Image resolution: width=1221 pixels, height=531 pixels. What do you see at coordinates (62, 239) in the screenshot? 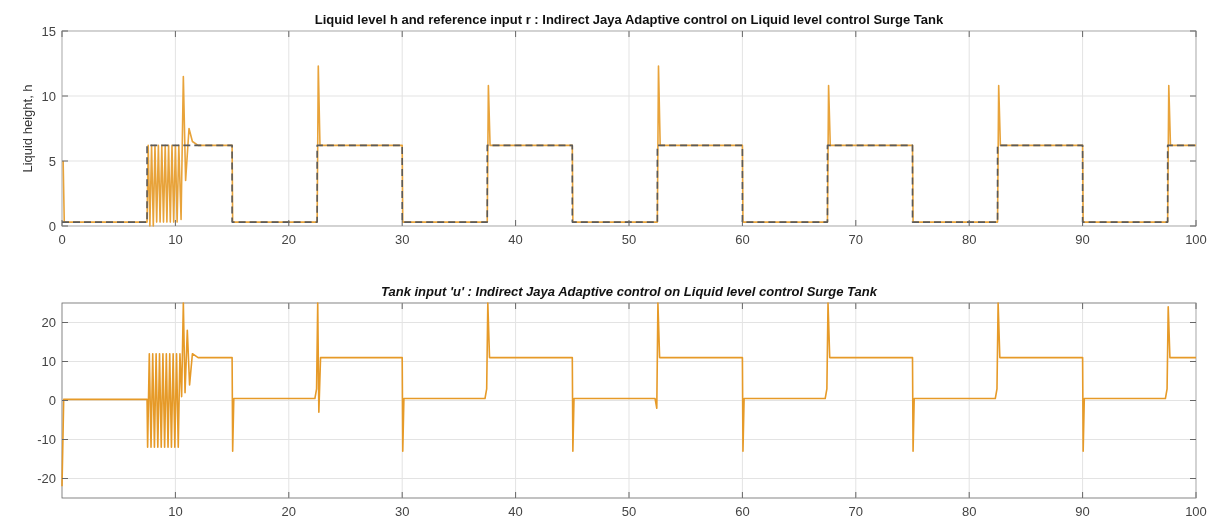
I see `x-tick-label: 0` at bounding box center [62, 239].